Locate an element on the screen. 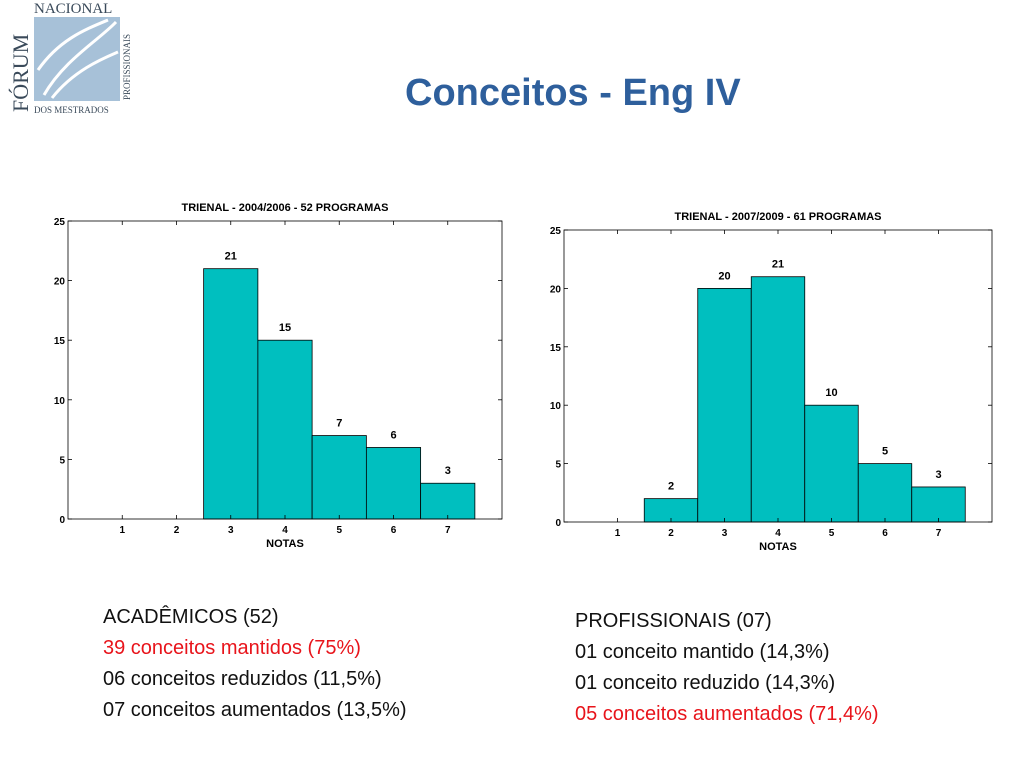 This screenshot has width=1024, height=768. page-title: Conceitos - Eng IV is located at coordinates (573, 93).